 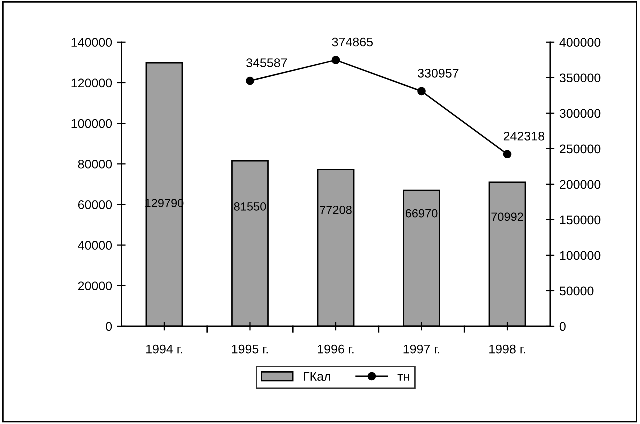 What do you see at coordinates (438, 73) in the screenshot?
I see `data-label: 330957` at bounding box center [438, 73].